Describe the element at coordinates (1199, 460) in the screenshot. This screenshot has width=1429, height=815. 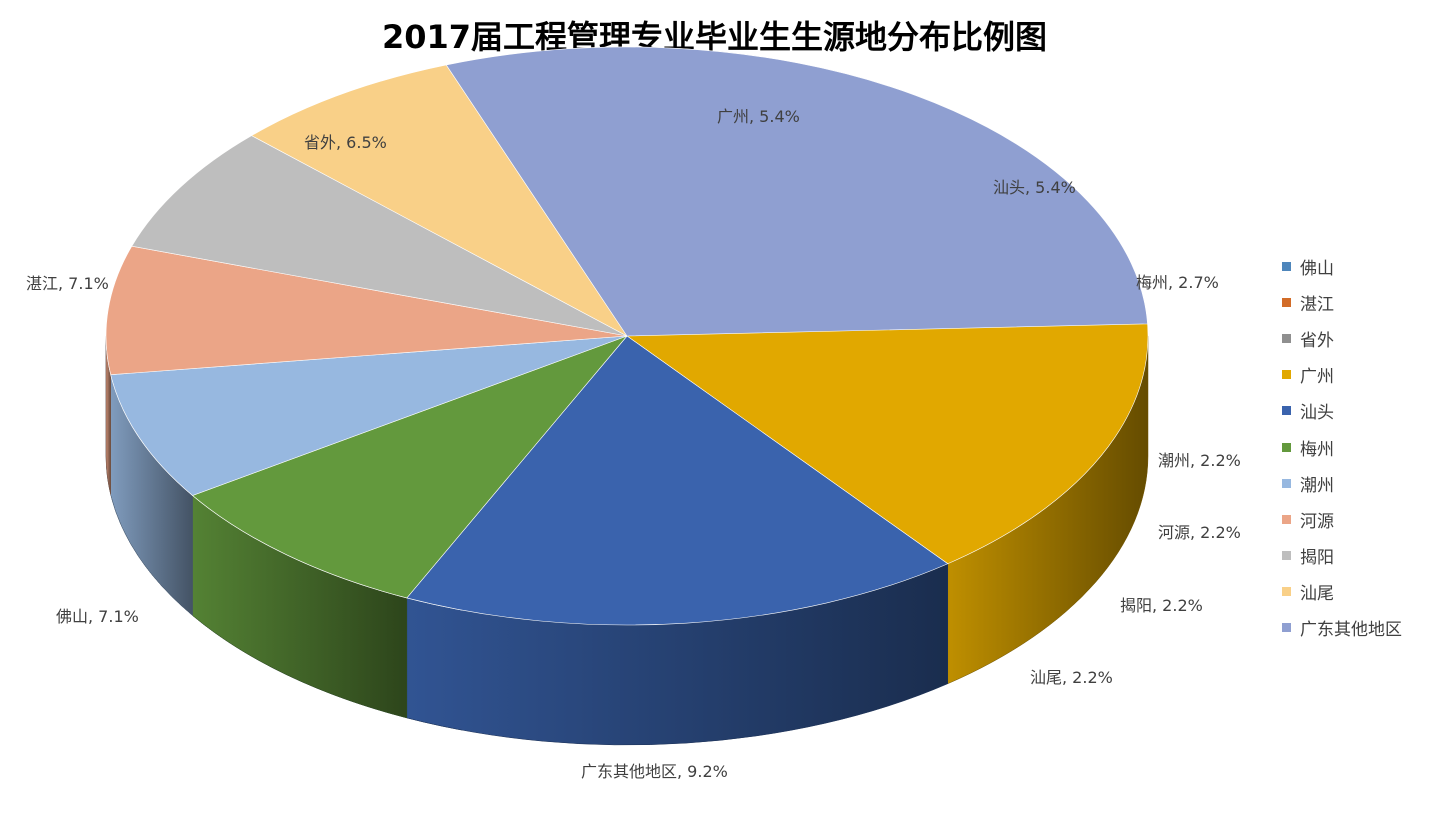
I see `data-label-6: 潮州, 2.2%` at that location.